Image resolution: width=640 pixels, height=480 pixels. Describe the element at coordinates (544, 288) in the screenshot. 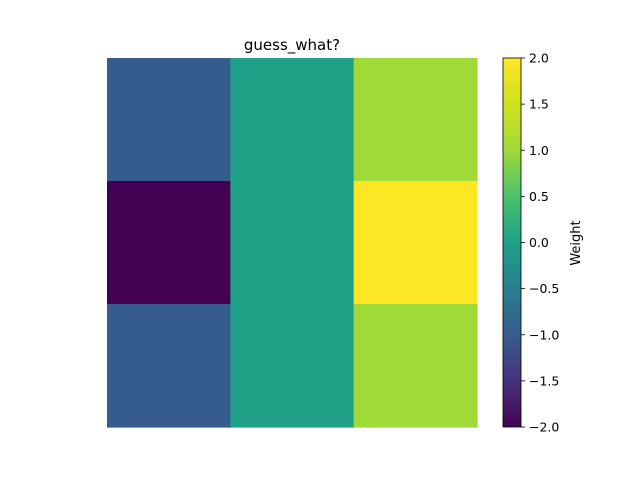

I see `colorbar-tick-label: −0.5` at that location.